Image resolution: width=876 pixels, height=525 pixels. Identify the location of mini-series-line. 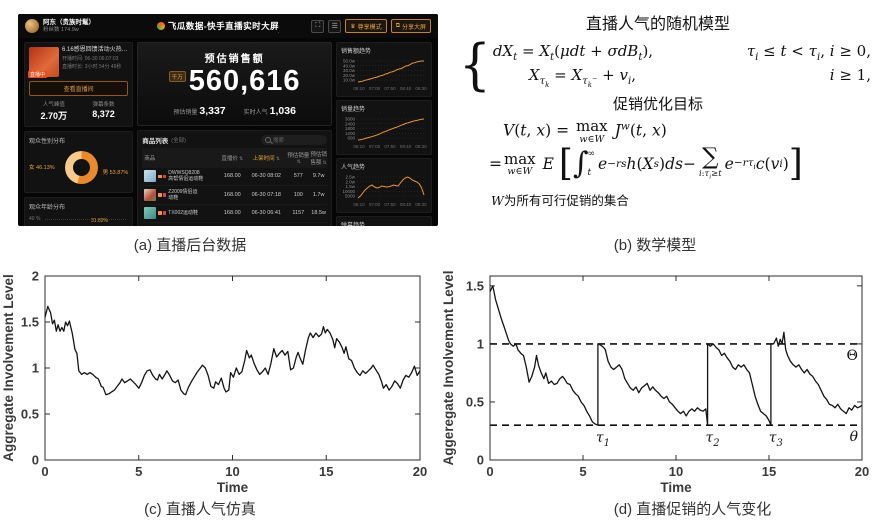
(391, 129).